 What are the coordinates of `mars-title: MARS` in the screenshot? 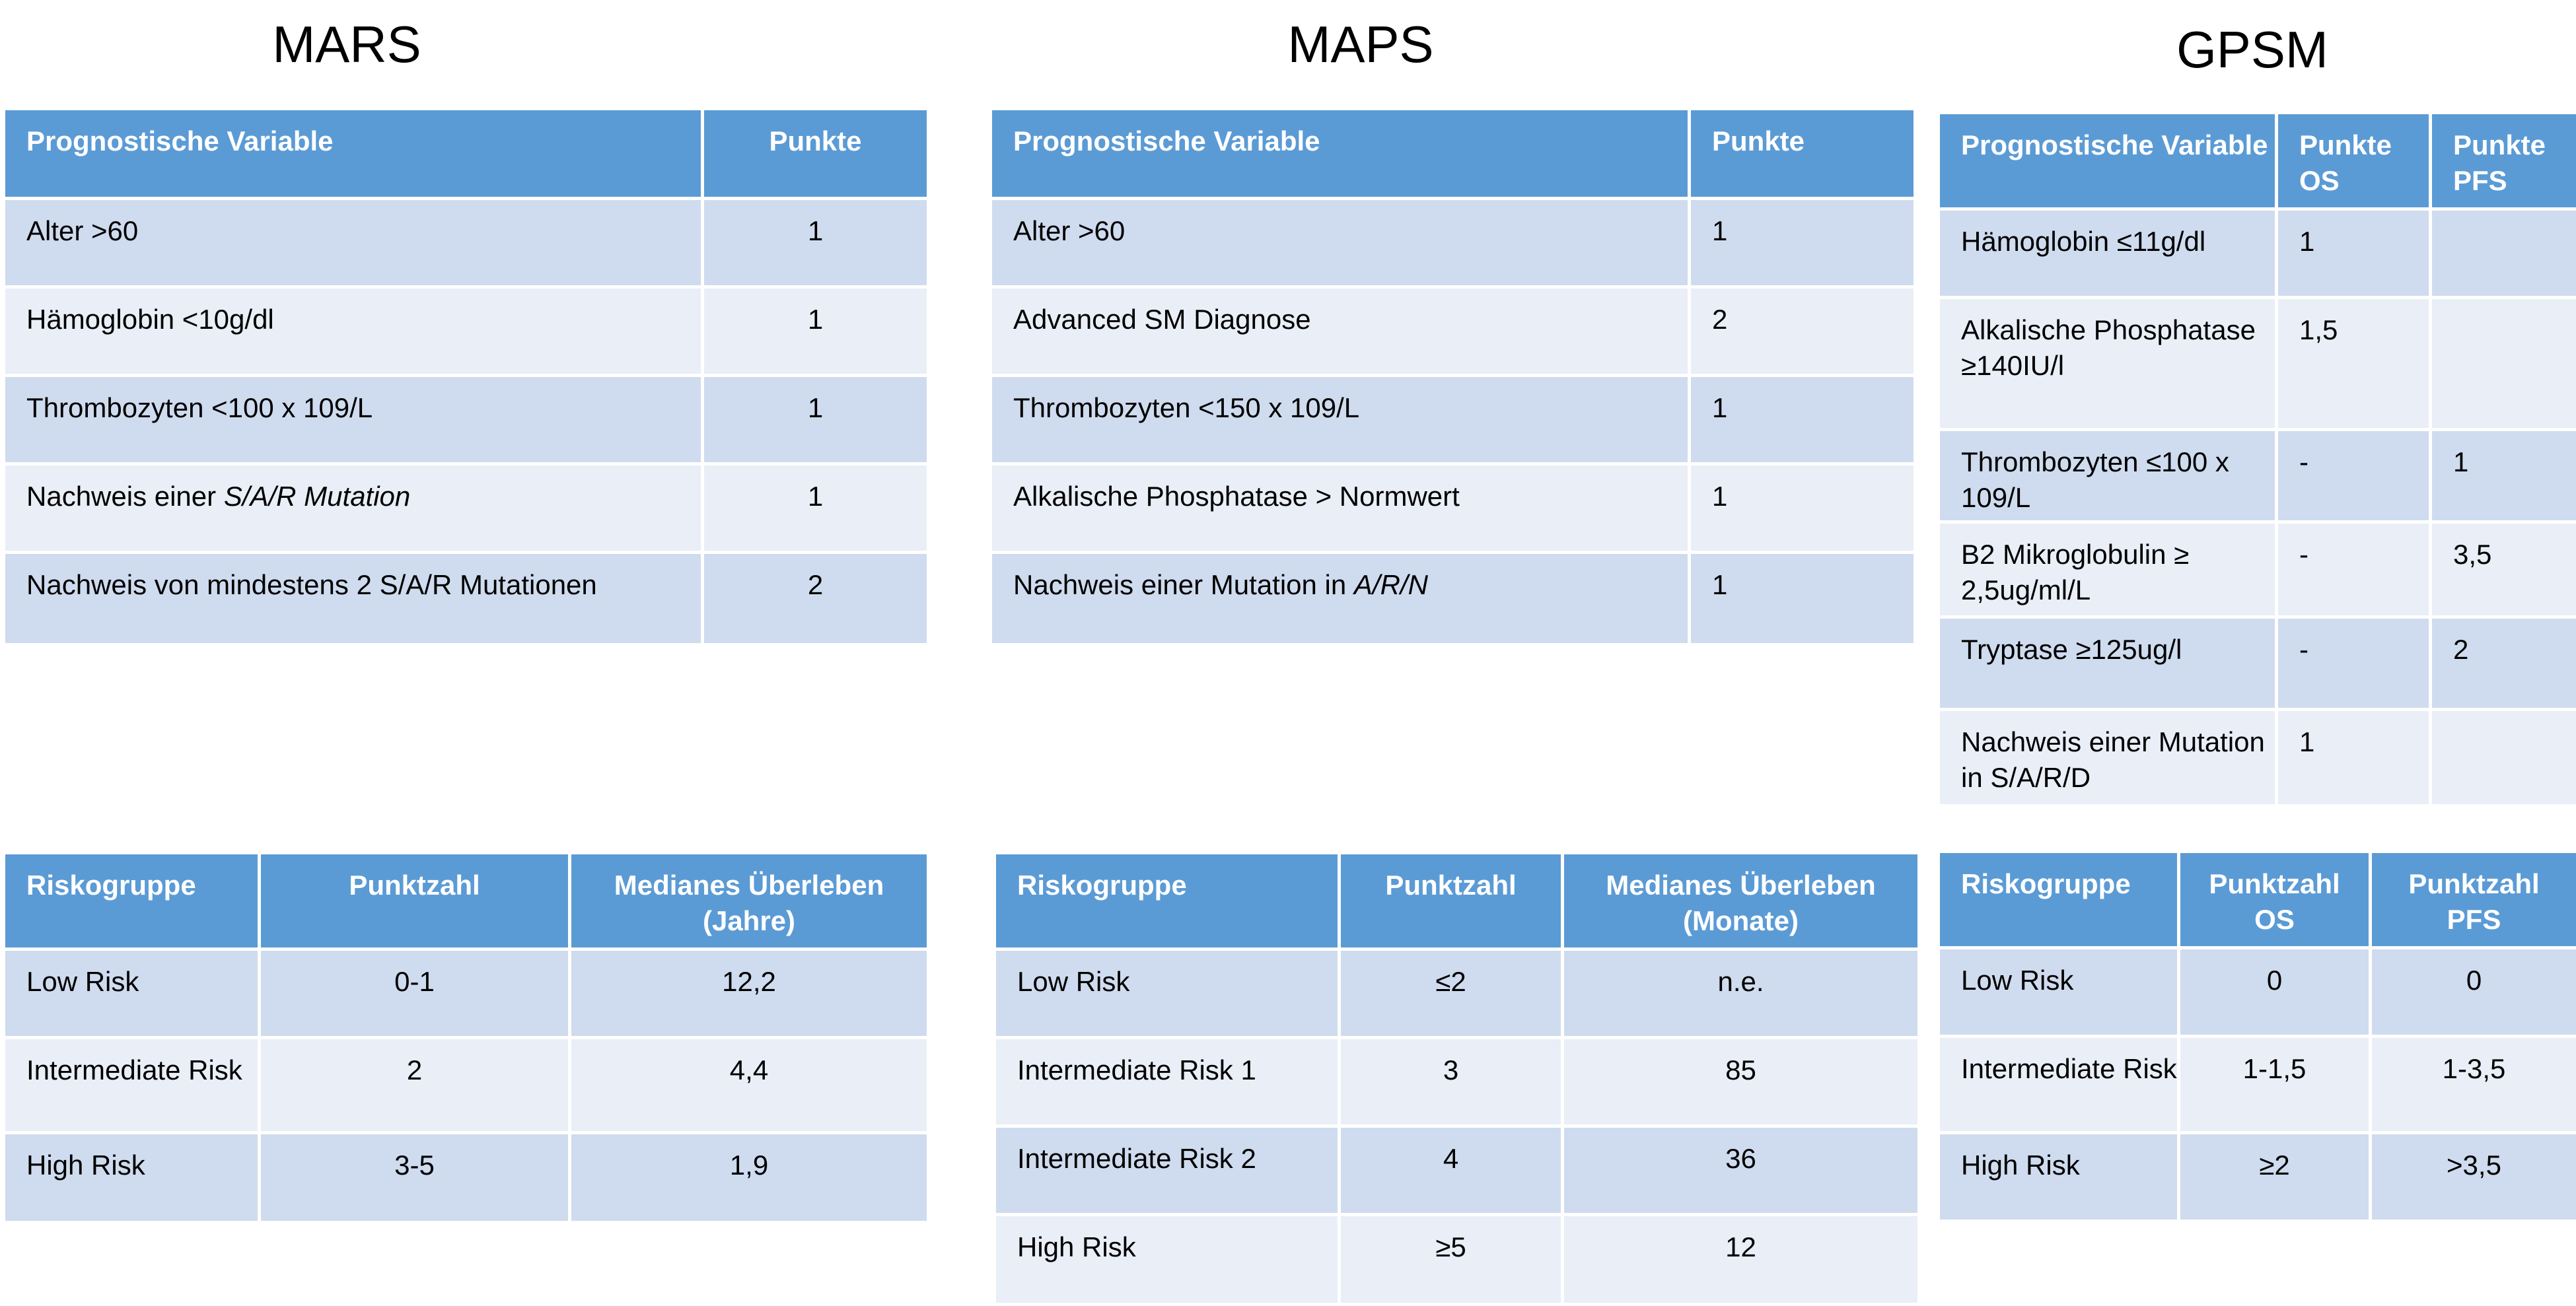 It's located at (347, 45).